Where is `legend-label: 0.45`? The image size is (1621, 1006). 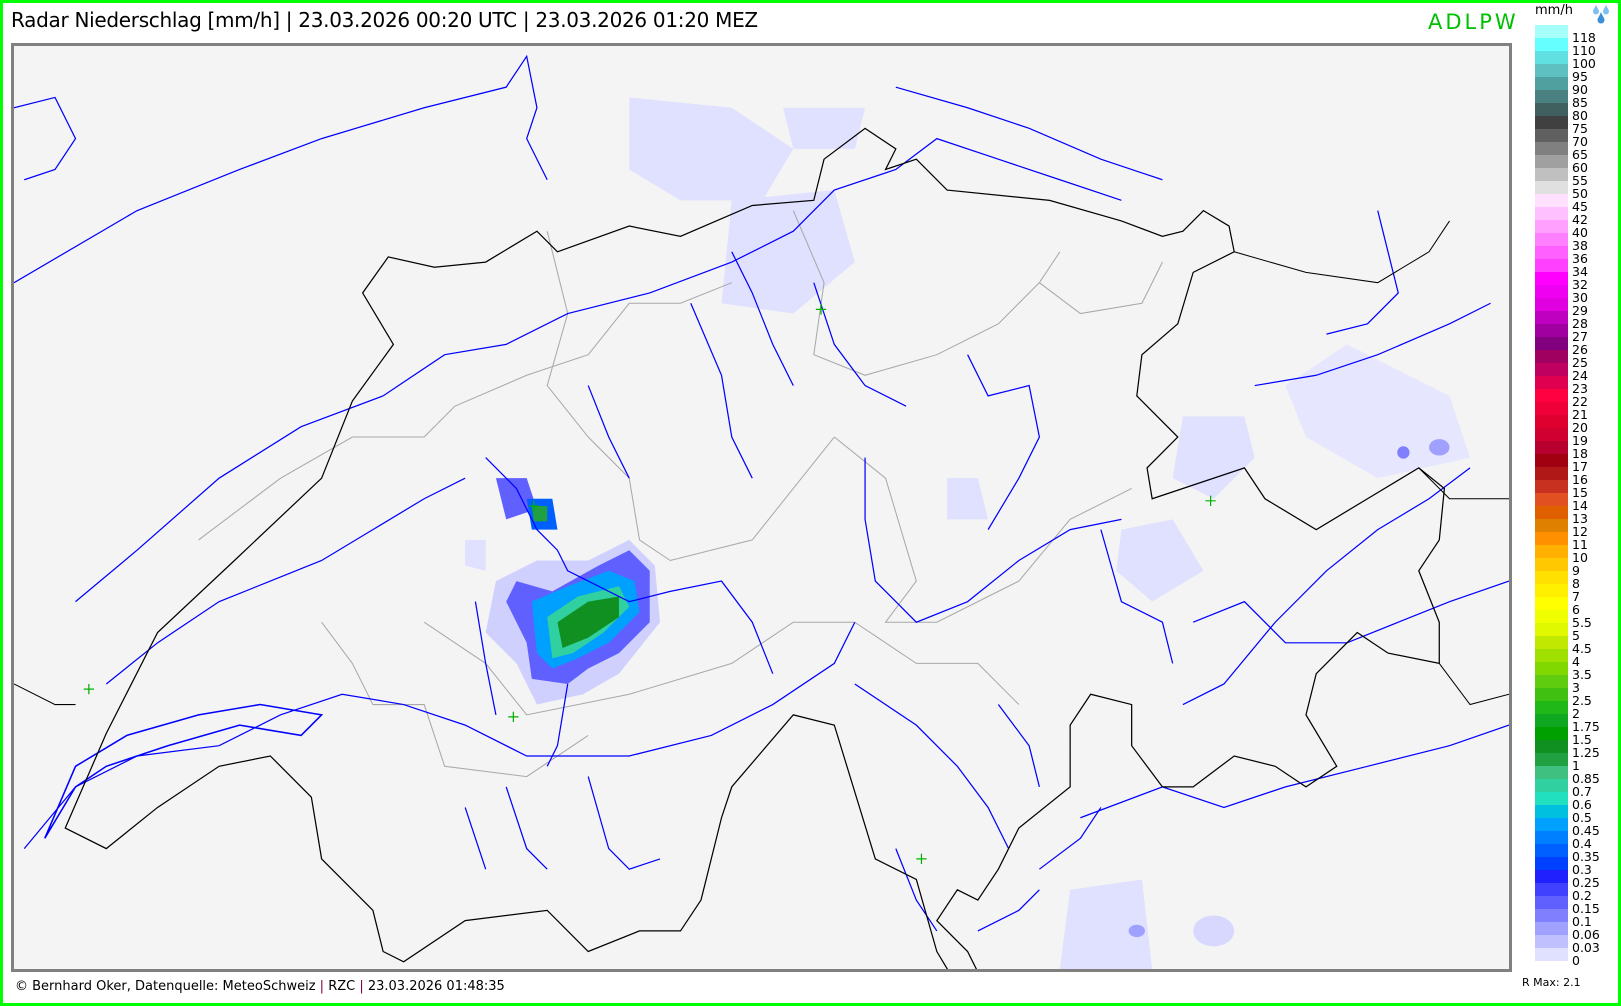 legend-label: 0.45 is located at coordinates (1586, 830).